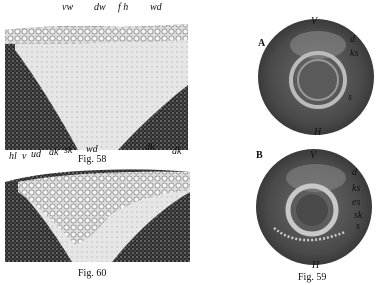 Image resolution: width=385 pixels, height=285 pixels. I want to click on panel-letter: B, so click(259, 155).